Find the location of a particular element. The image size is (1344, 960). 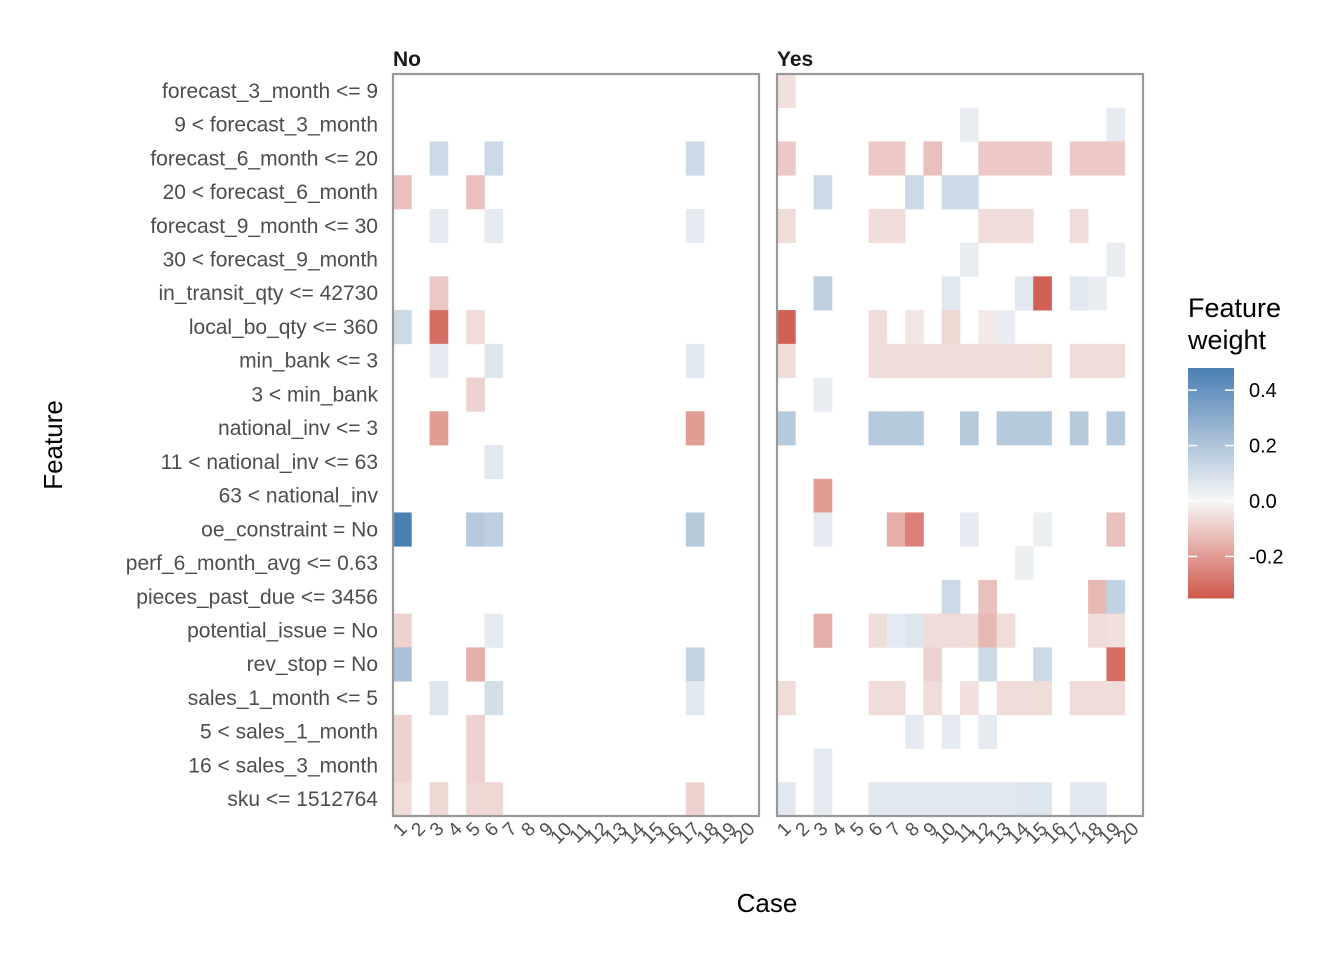

feature-label: rev_stop = No is located at coordinates (312, 664).